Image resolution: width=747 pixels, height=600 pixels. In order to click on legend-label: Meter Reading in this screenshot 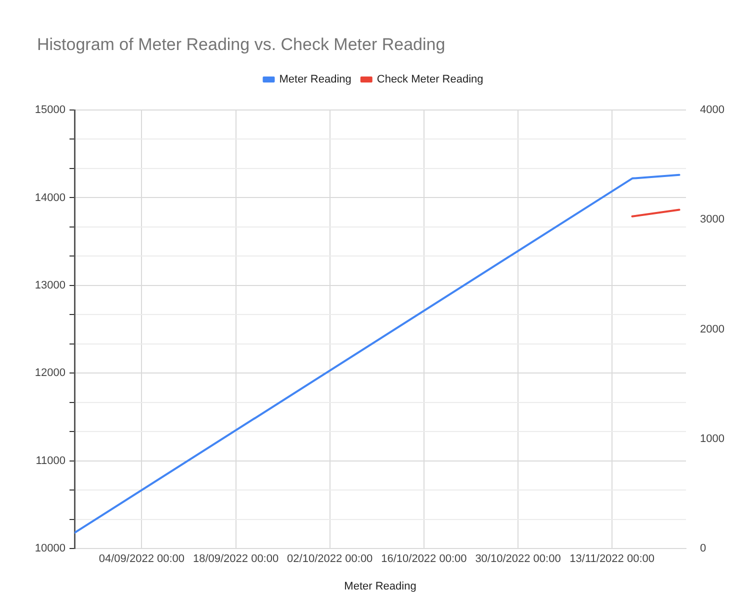, I will do `click(315, 80)`.